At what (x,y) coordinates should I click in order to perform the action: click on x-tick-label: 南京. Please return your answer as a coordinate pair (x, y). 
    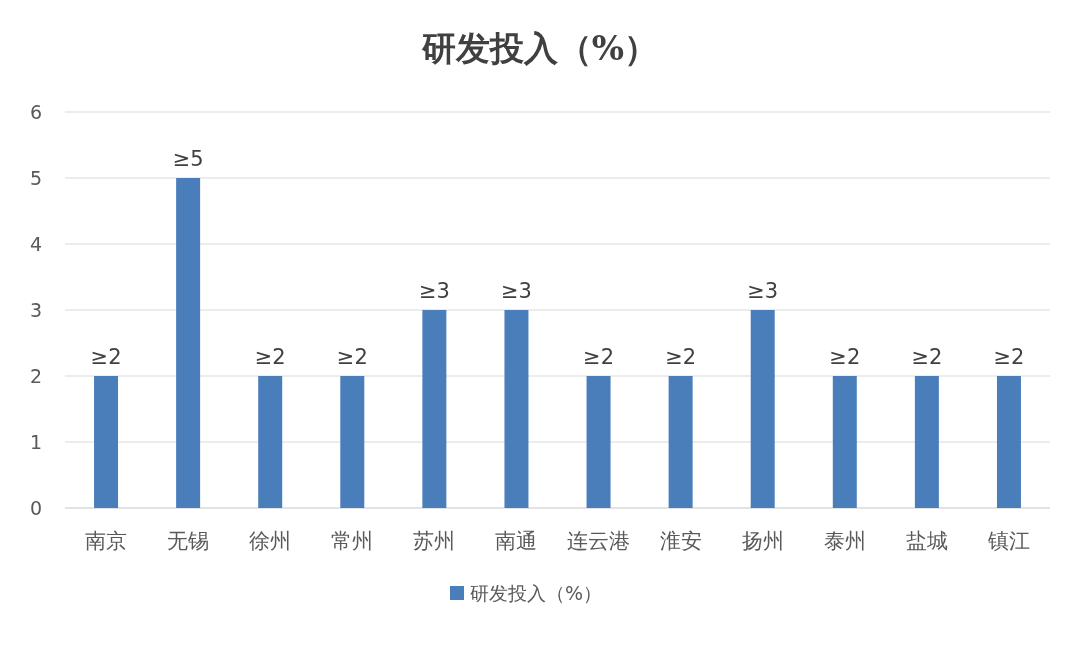
    Looking at the image, I should click on (106, 541).